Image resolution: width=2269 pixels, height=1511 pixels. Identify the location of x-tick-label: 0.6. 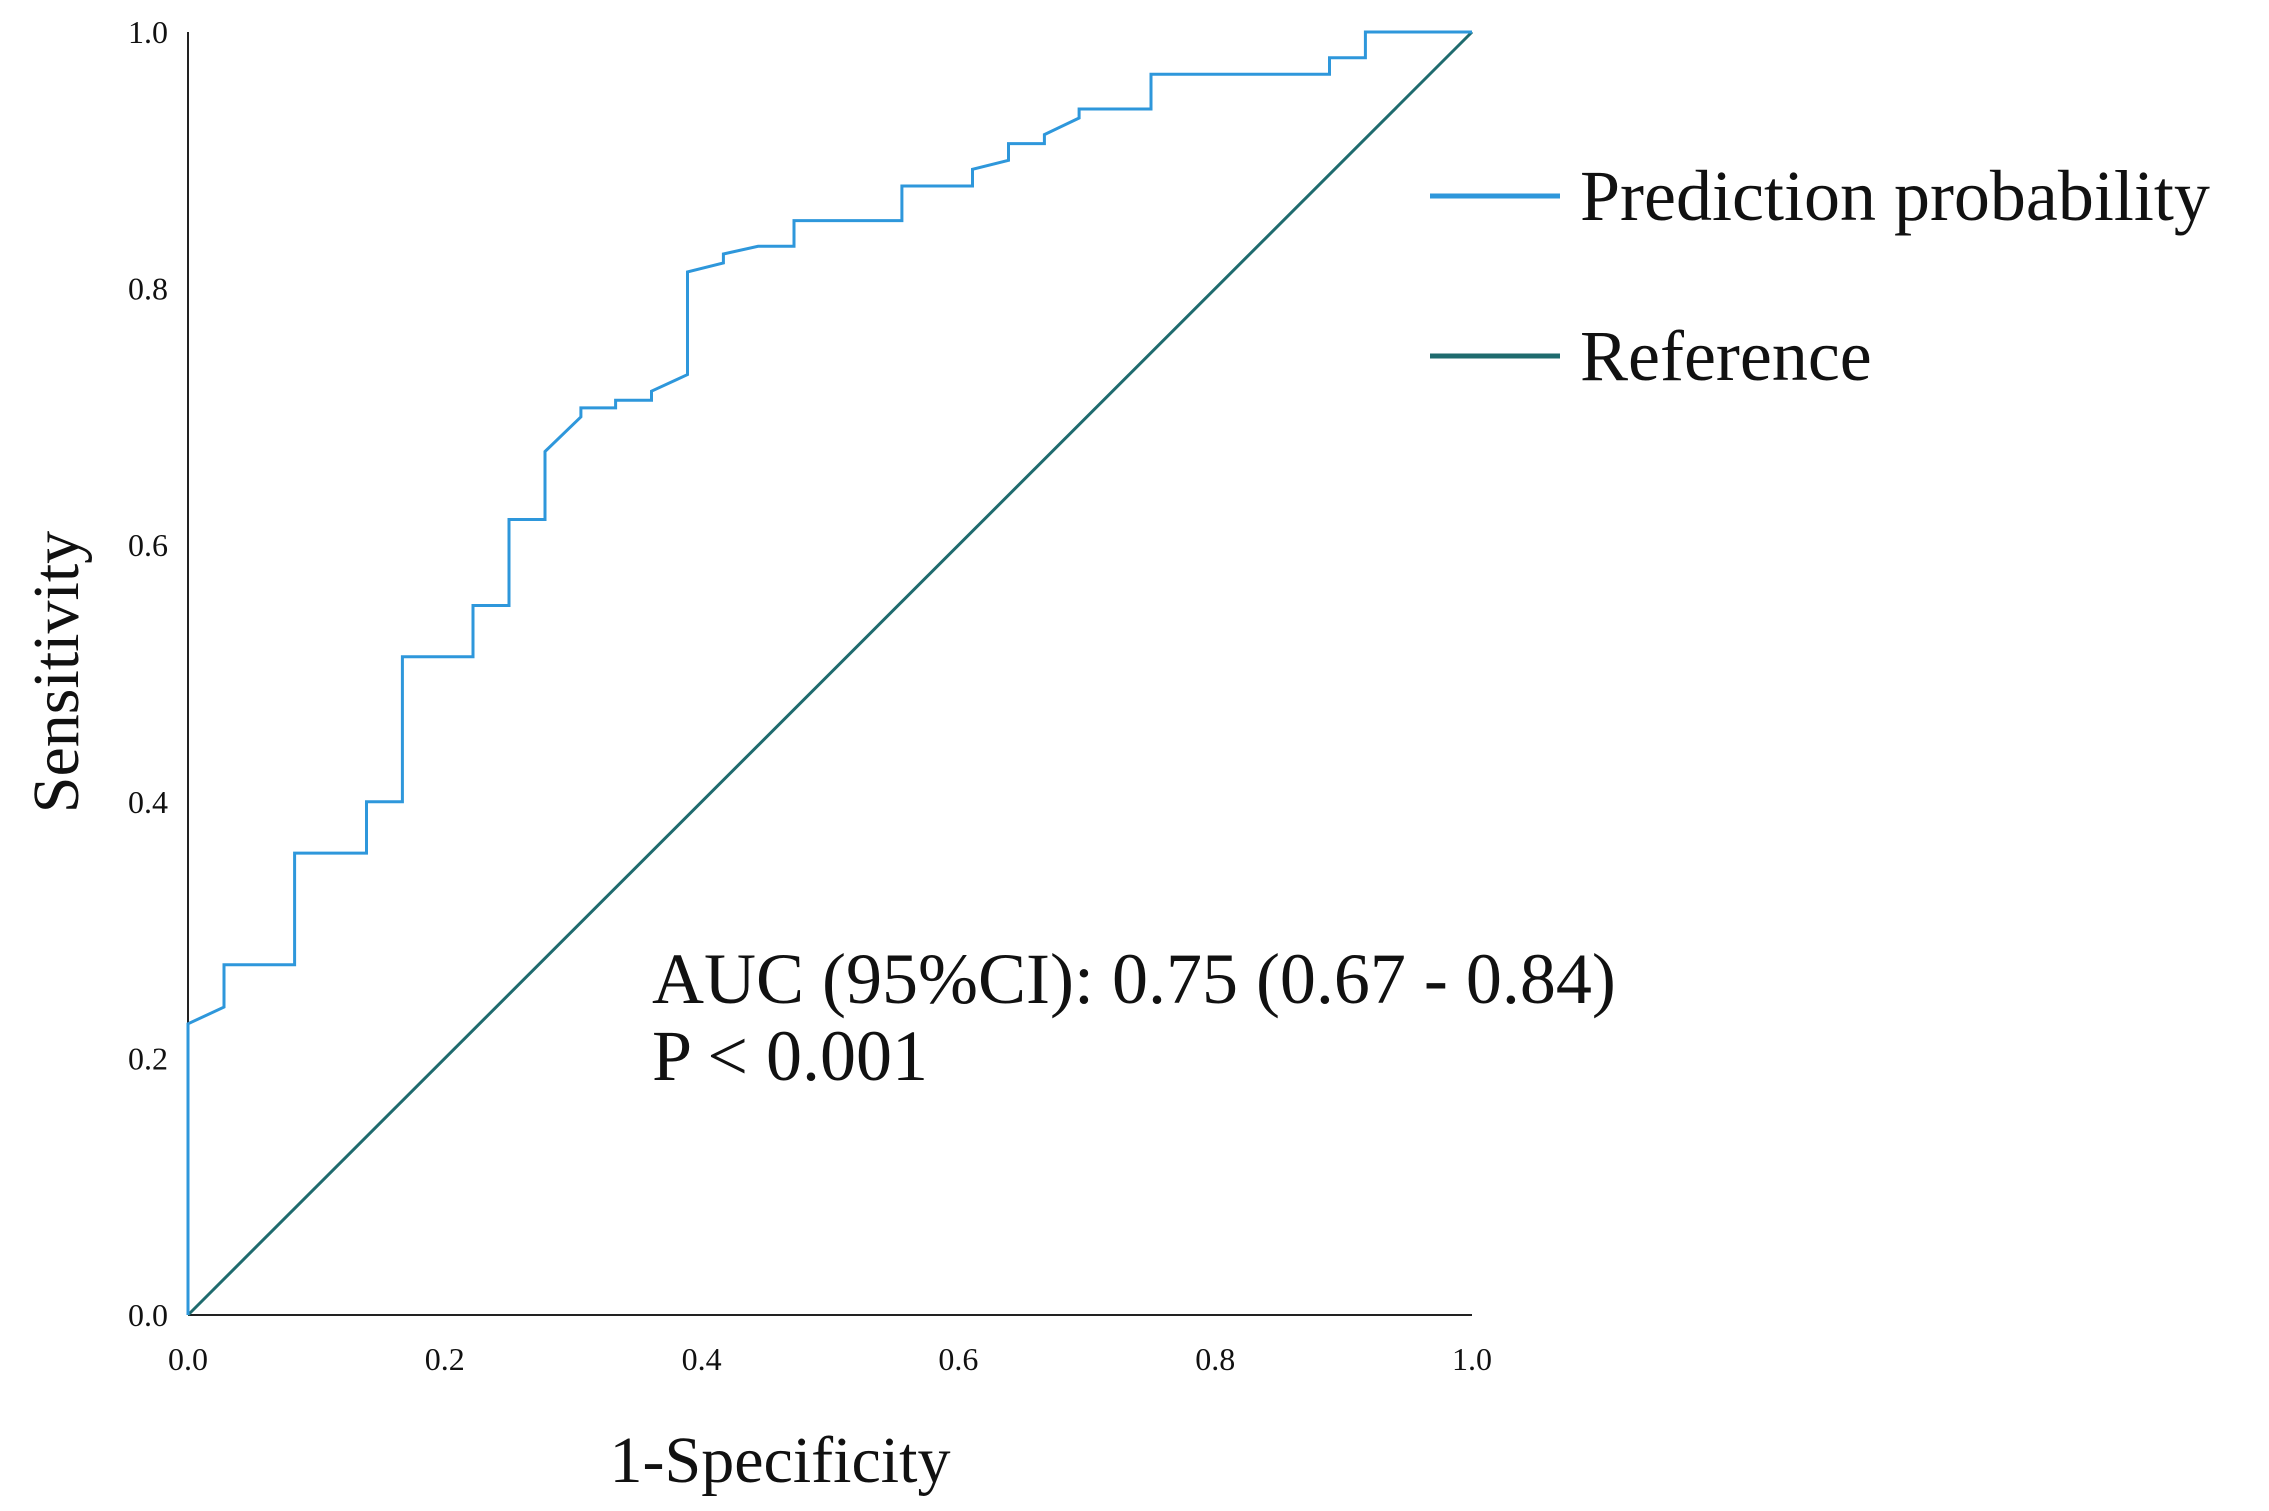
(958, 1359).